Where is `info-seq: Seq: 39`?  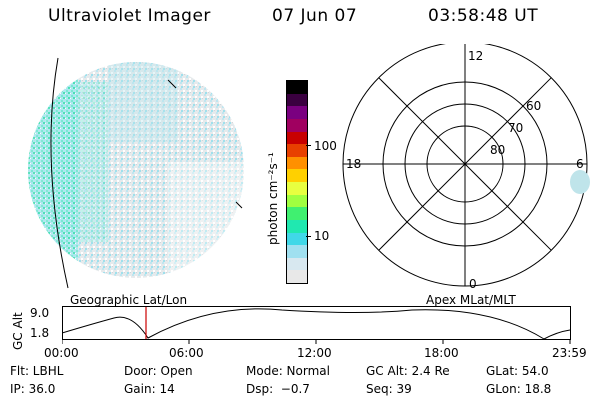 info-seq: Seq: 39 is located at coordinates (389, 389).